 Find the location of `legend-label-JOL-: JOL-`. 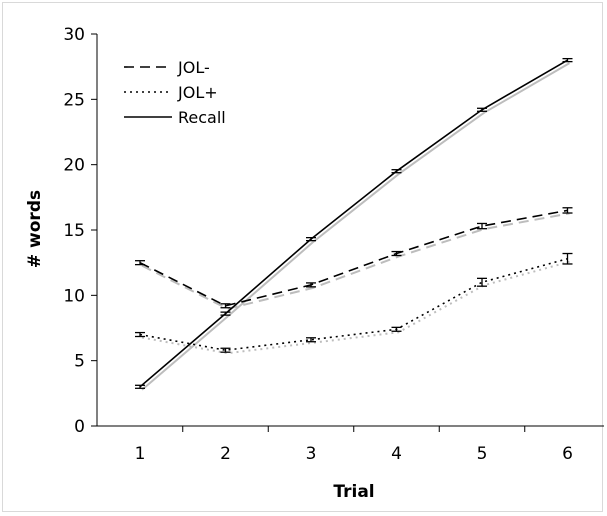

legend-label-JOL-: JOL- is located at coordinates (193, 67).